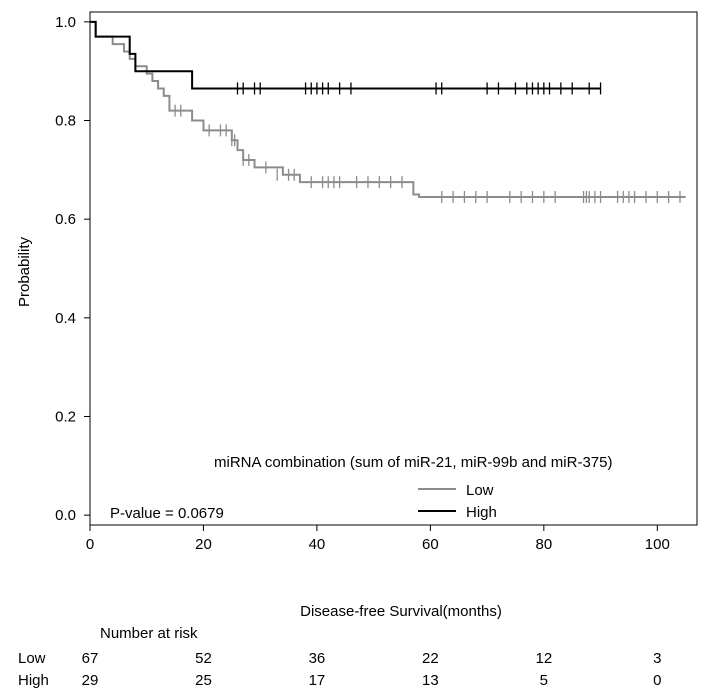 This screenshot has width=705, height=692. I want to click on risk-table-header: Number at risk, so click(149, 633).